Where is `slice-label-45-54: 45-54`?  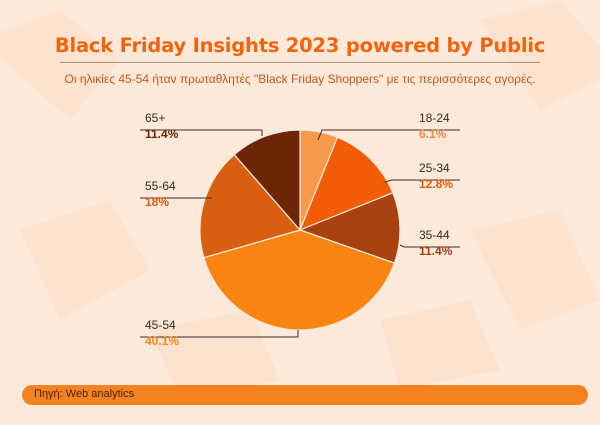 slice-label-45-54: 45-54 is located at coordinates (160, 325).